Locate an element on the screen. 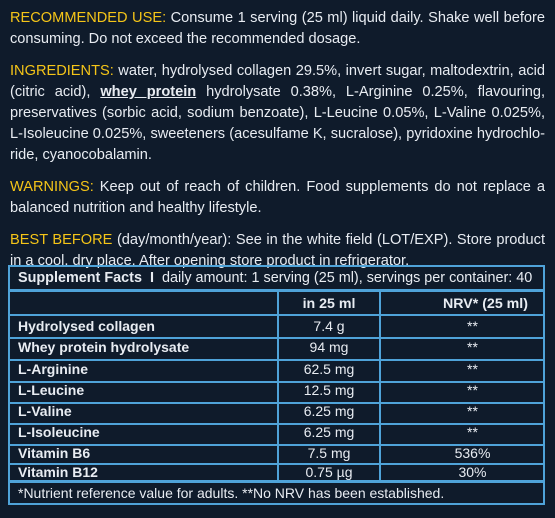 The image size is (555, 518). recommended-use-heading: RECOMMENDED USE: is located at coordinates (88, 18).